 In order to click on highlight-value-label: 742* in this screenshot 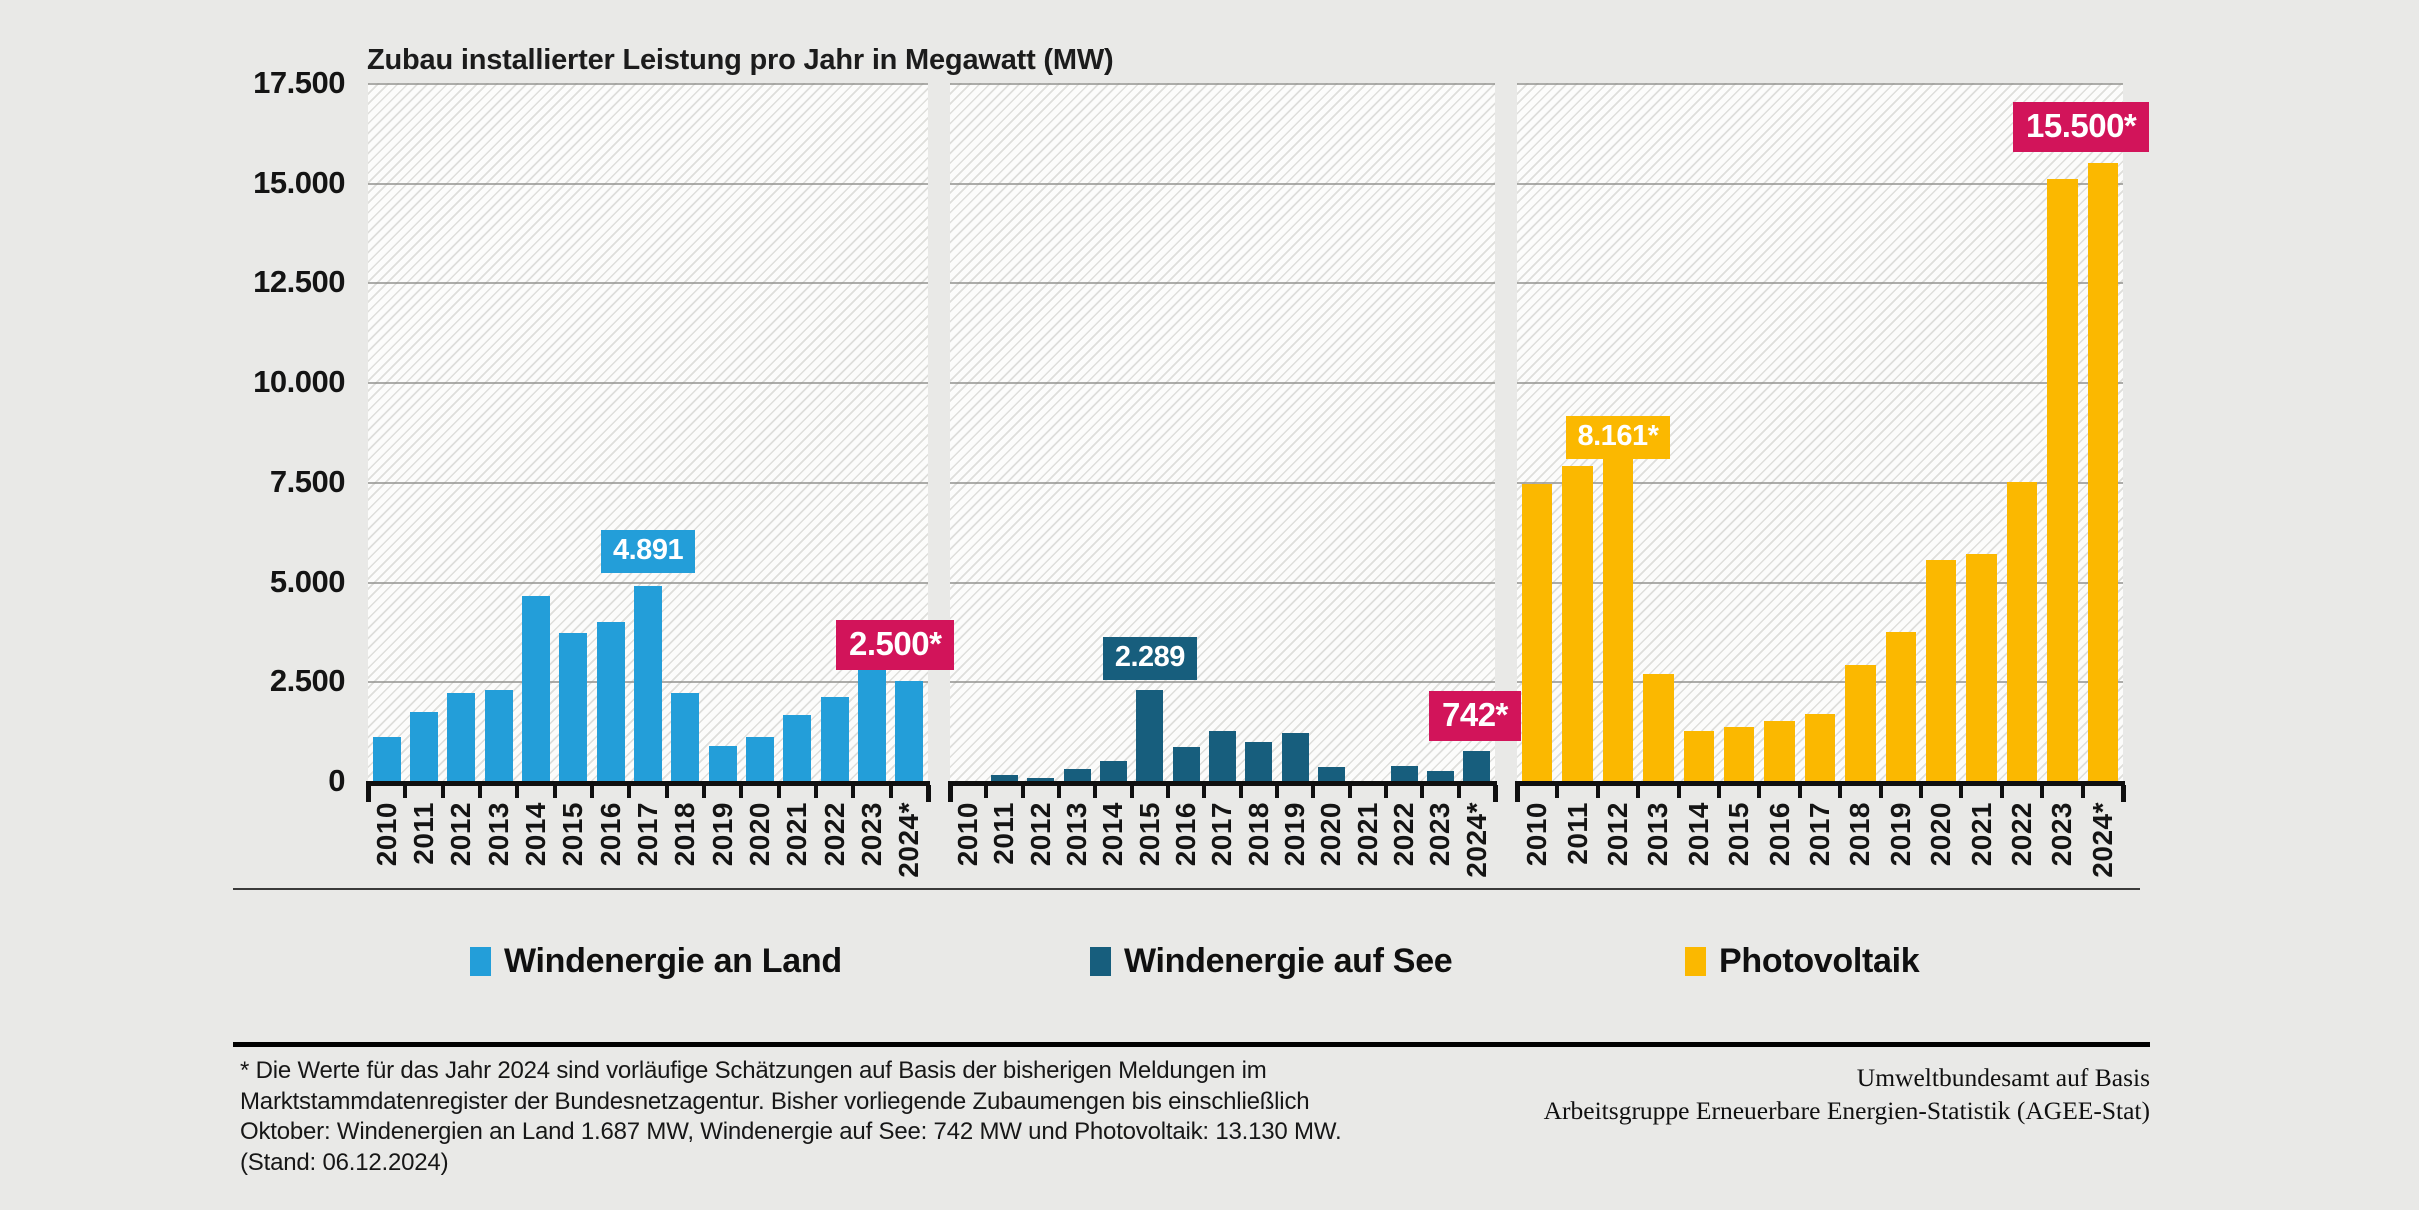, I will do `click(1475, 716)`.